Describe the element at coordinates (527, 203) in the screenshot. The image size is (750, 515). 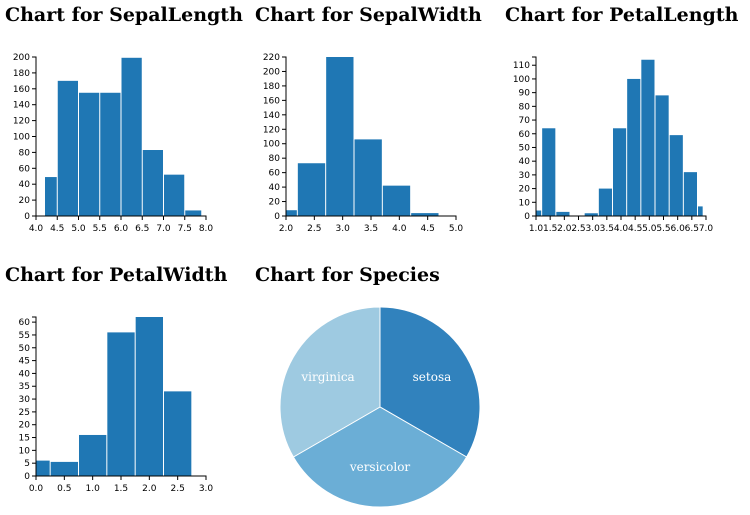
I see `y-tick: 10` at that location.